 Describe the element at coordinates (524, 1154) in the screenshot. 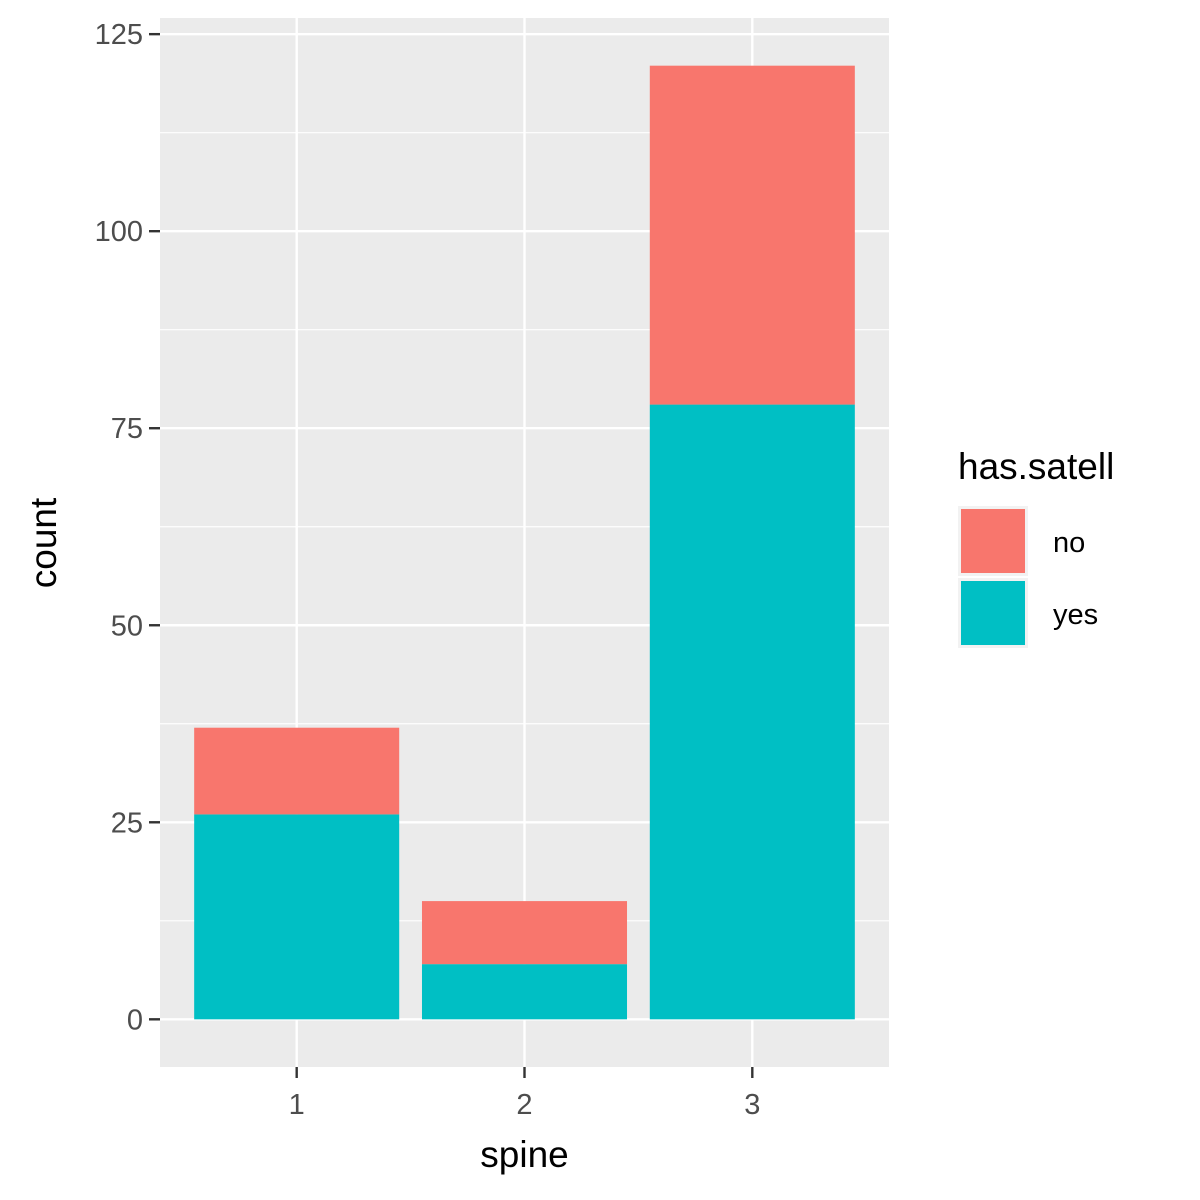

I see `x-axis-title: spine` at that location.